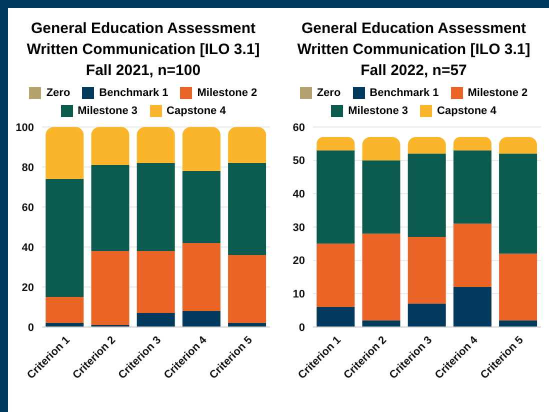 The height and width of the screenshot is (412, 549). I want to click on chart-title: General Education Assessment Written Communication [ILO 3.1] Fall 2021, n=100, so click(143, 50).